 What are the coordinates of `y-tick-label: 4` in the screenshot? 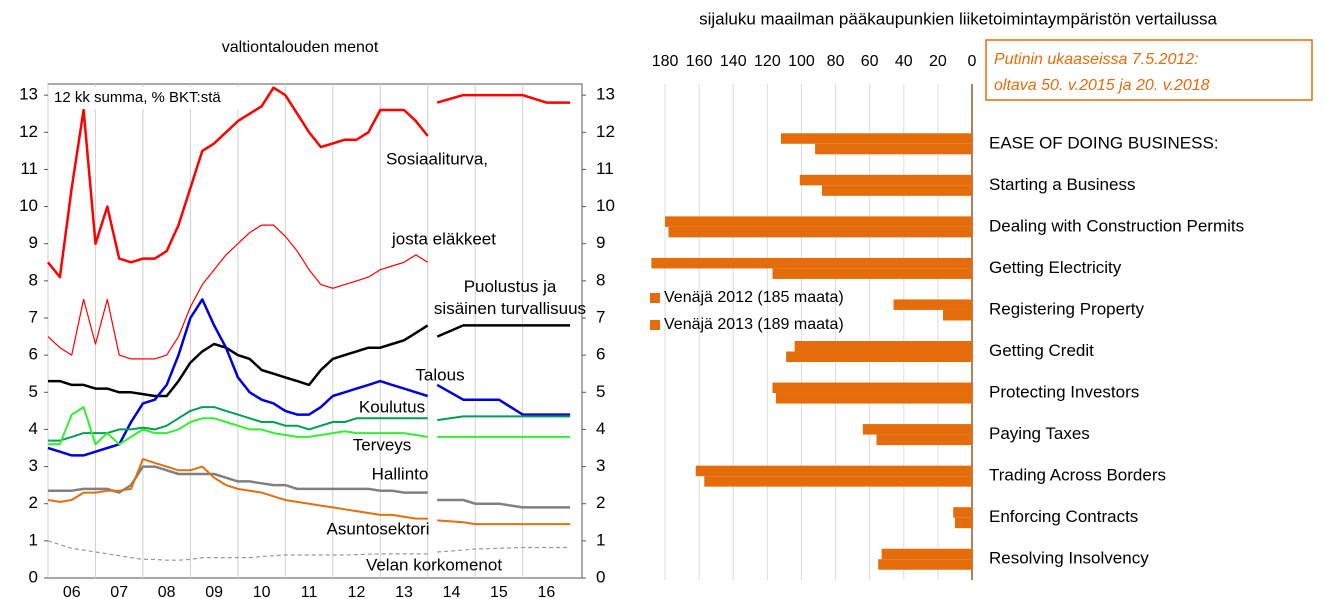 It's located at (33, 428).